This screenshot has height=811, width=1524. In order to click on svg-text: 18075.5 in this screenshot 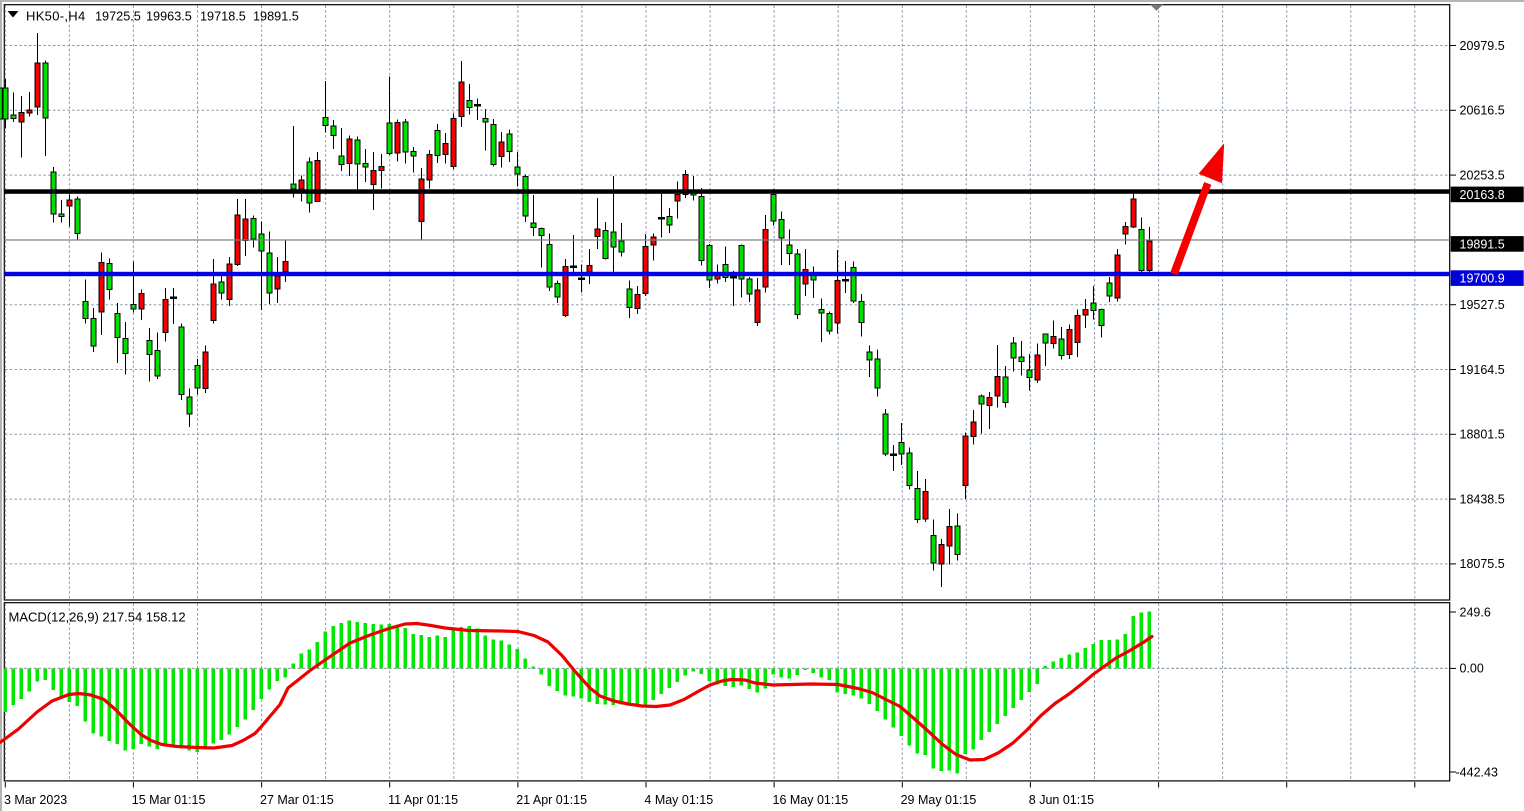, I will do `click(1482, 564)`.